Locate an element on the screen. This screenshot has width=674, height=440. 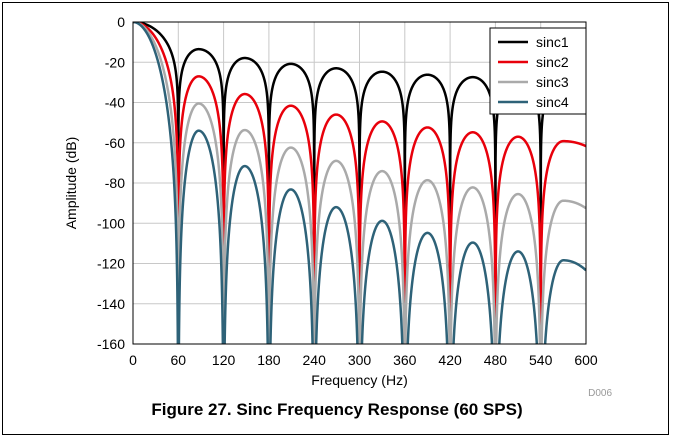
y-tick-label: 0 is located at coordinates (121, 22).